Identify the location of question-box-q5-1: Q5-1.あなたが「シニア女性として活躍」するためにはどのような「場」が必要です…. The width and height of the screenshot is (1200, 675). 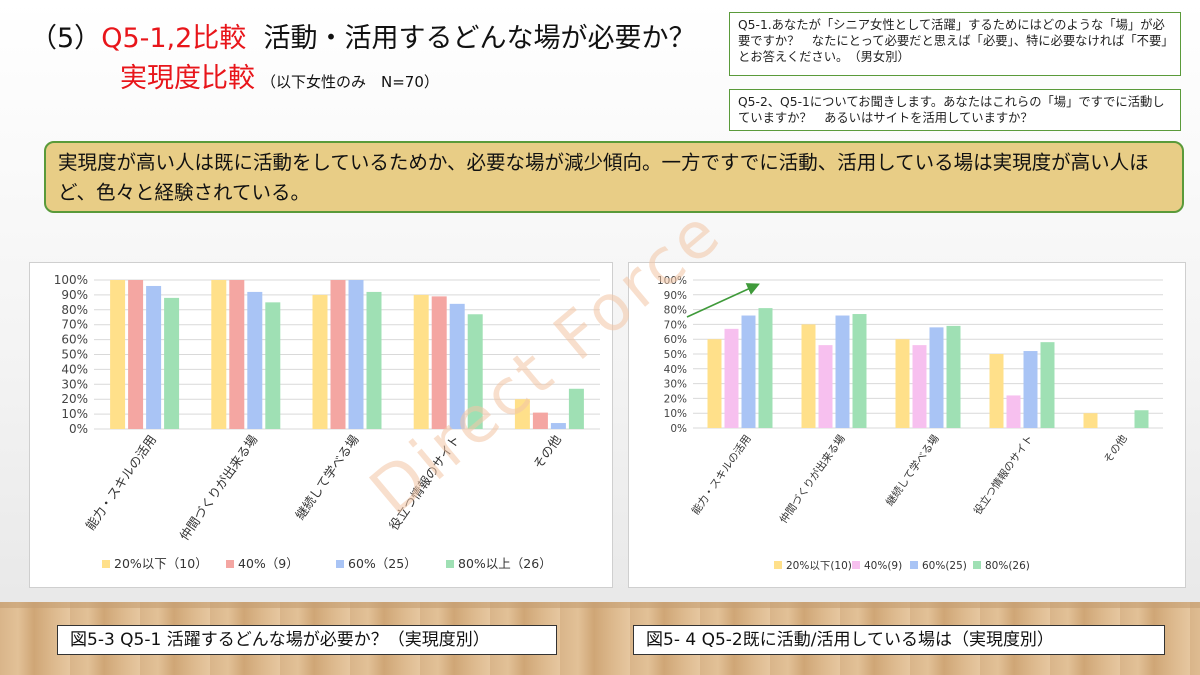
(955, 44).